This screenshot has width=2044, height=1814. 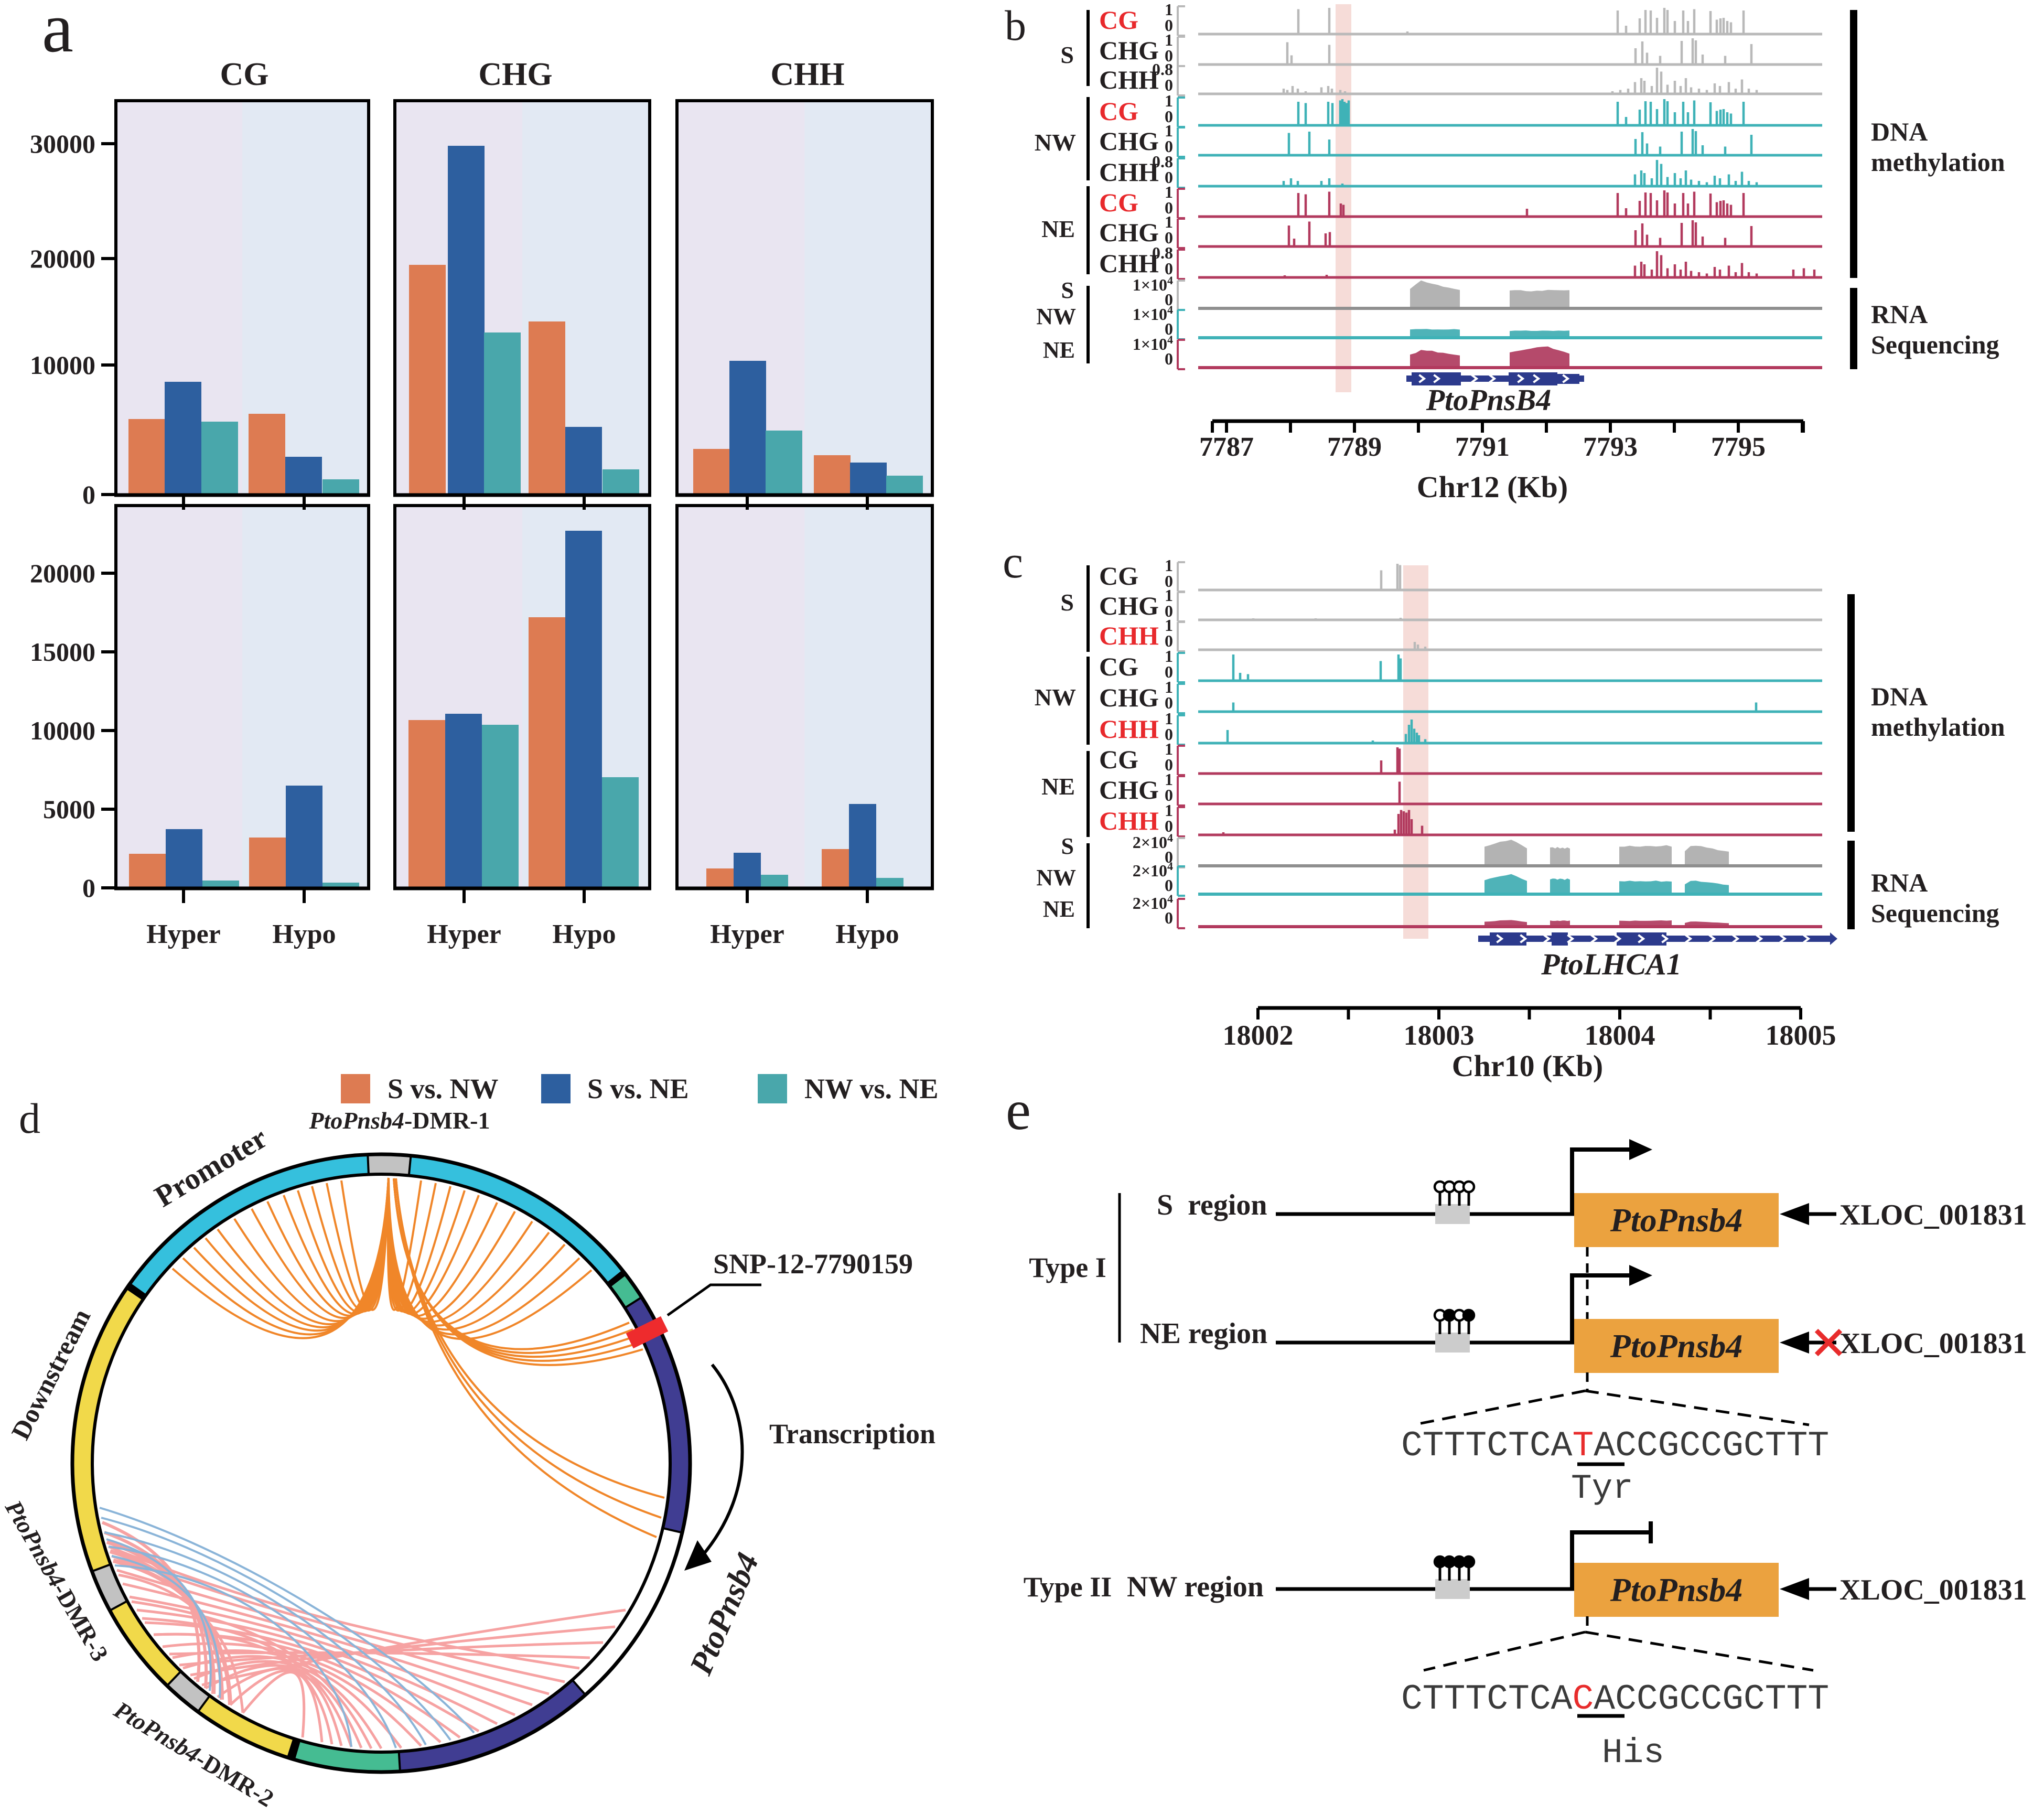 I want to click on svg-text: c, so click(x=1013, y=562).